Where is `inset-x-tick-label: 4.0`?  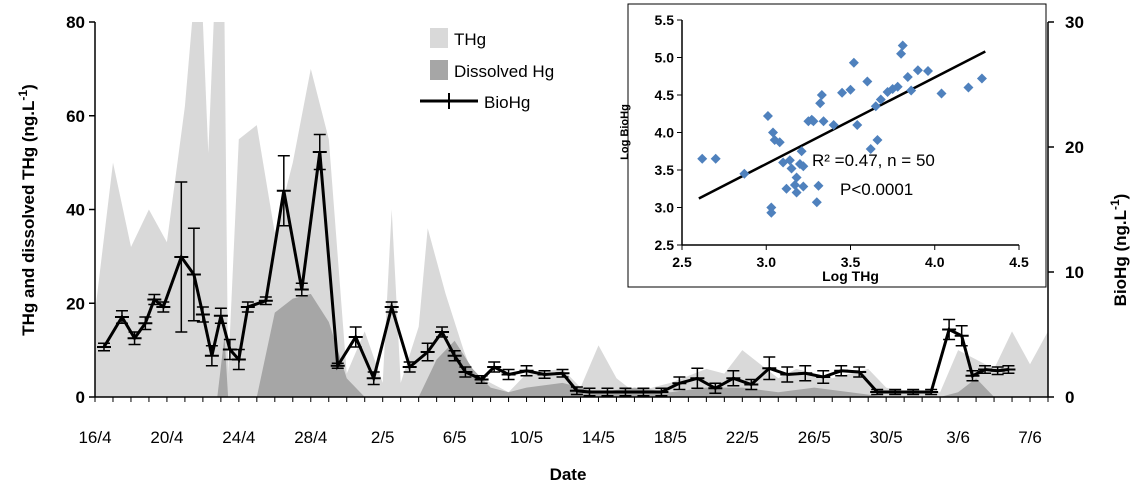
inset-x-tick-label: 4.0 is located at coordinates (935, 262).